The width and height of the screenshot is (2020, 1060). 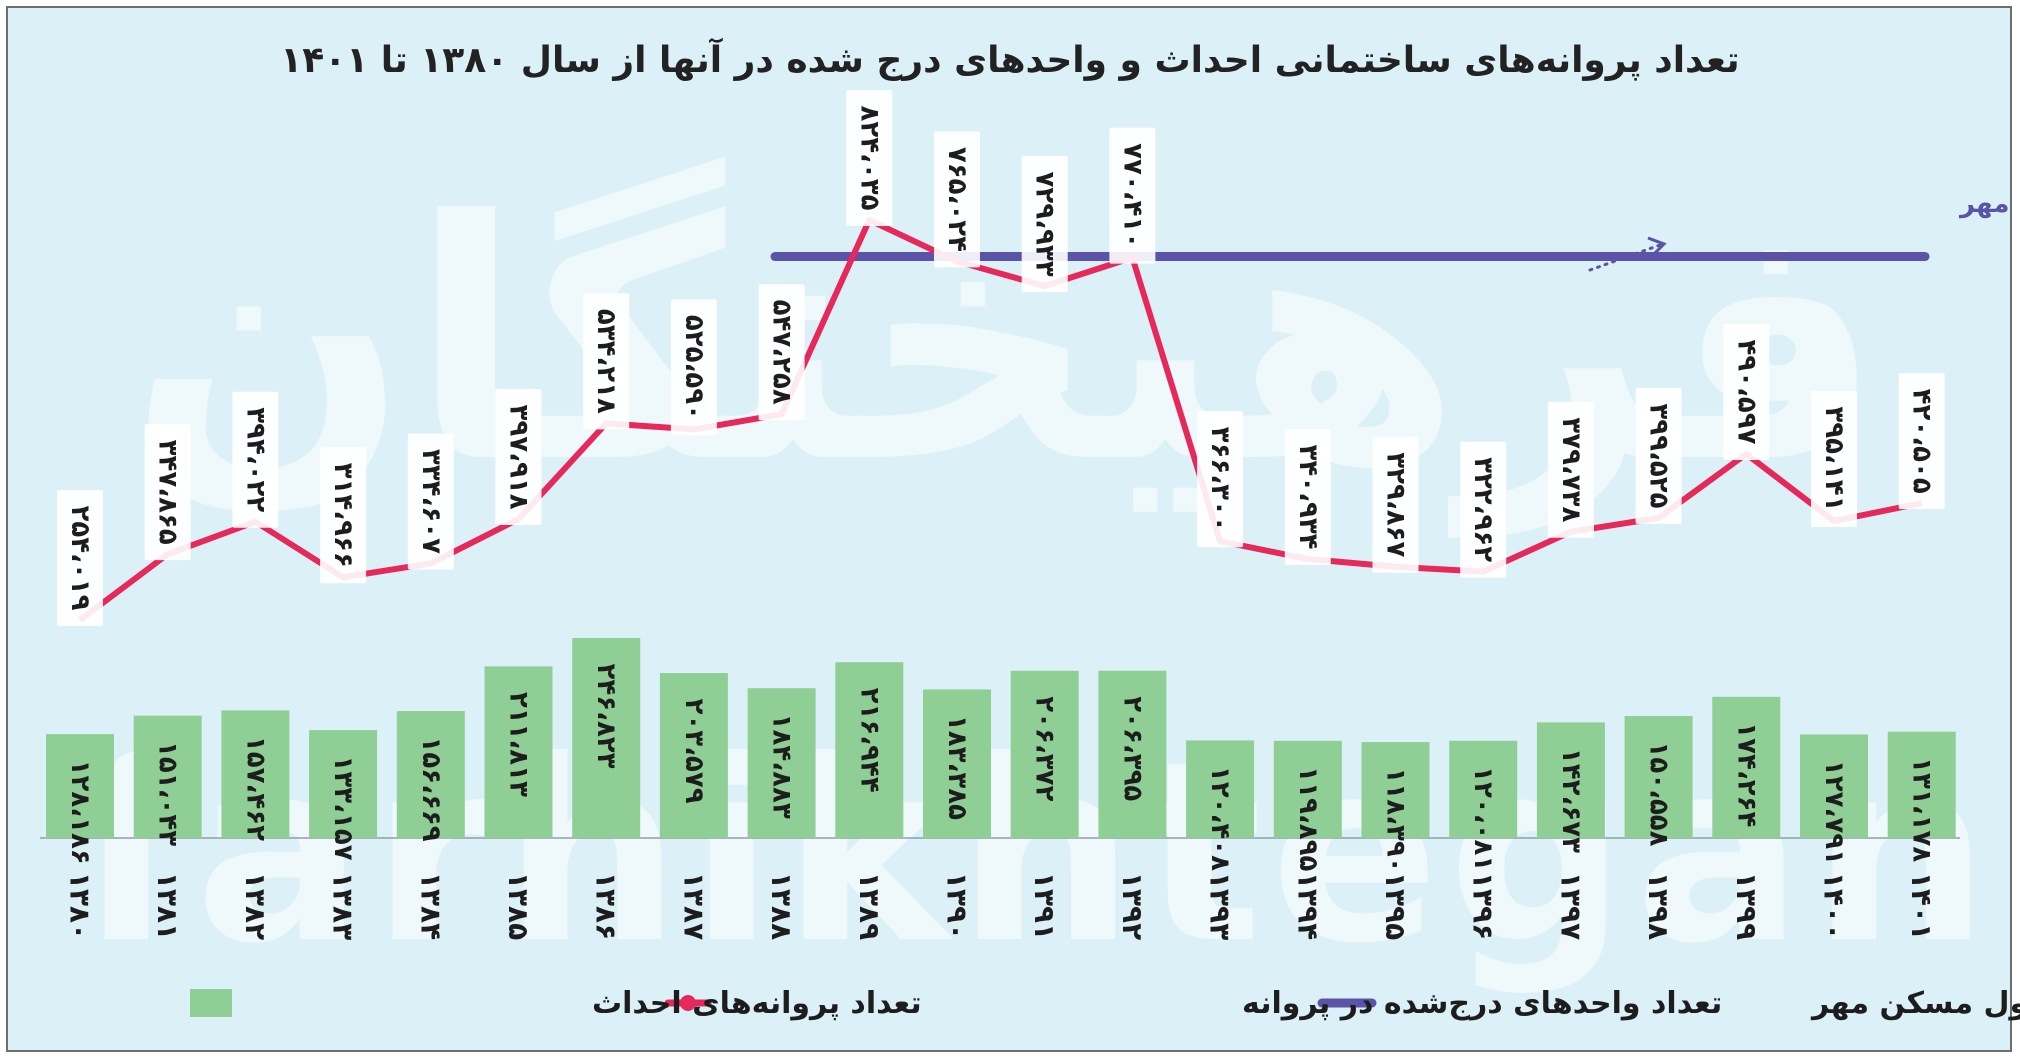 I want to click on x-tick-label: ۱۳۹۶, so click(x=1483, y=906).